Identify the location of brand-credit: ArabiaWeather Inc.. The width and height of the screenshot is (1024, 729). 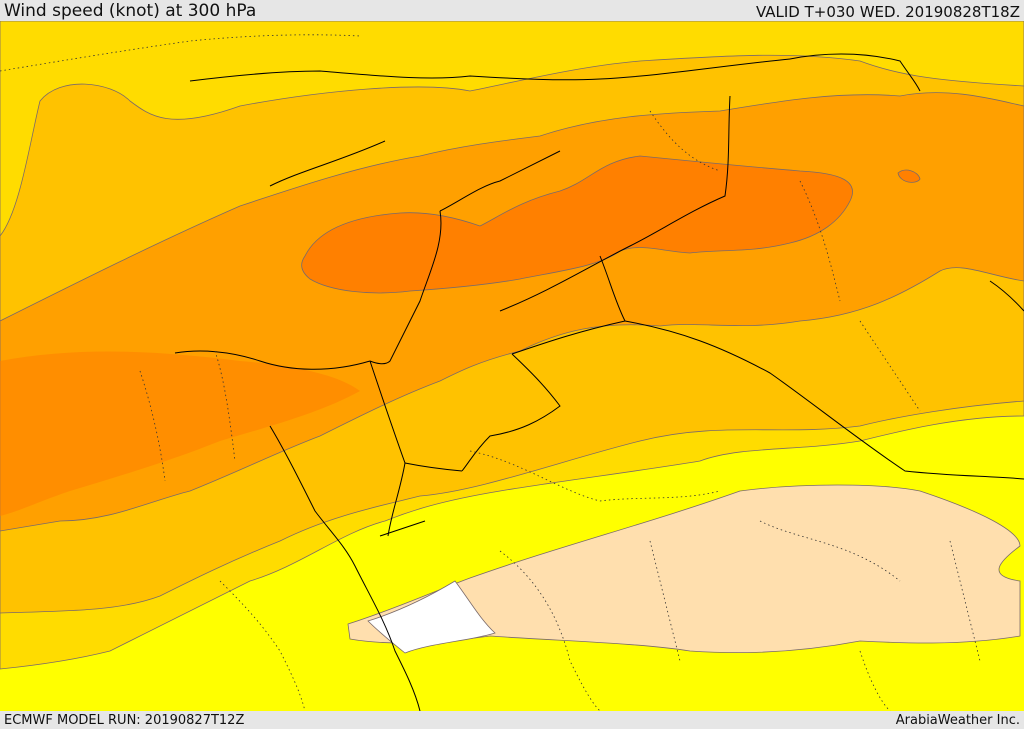
(957, 720).